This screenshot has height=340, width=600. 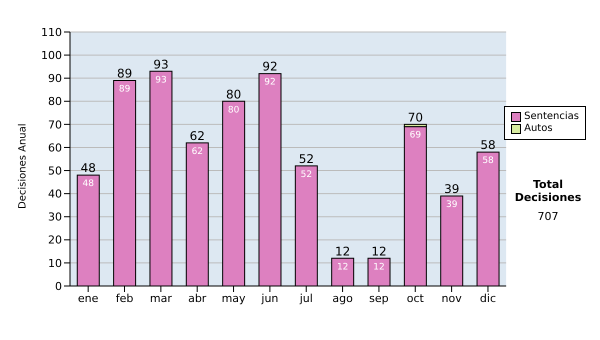 I want to click on text: Total Decisiones, so click(x=548, y=191).